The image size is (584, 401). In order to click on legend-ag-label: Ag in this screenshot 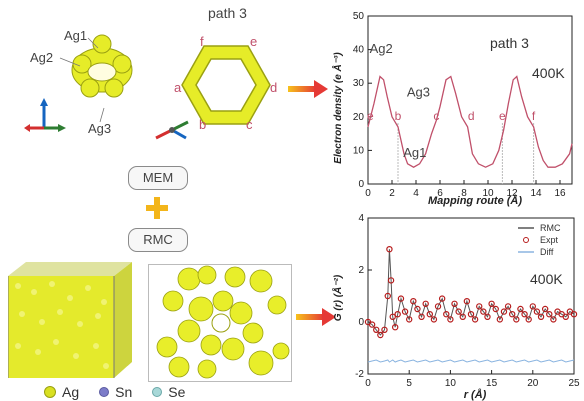, I will do `click(71, 392)`.